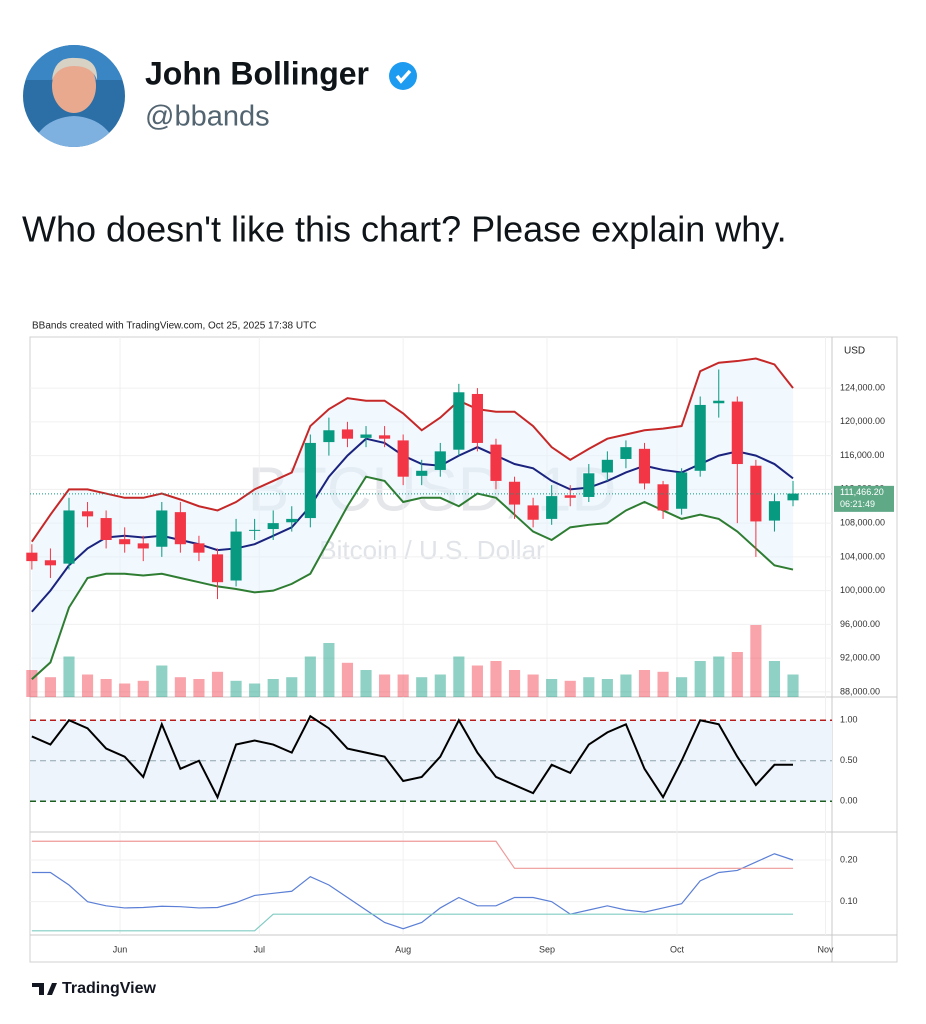 The image size is (926, 1024). Describe the element at coordinates (547, 949) in the screenshot. I see `x-tick-label: Sep` at that location.